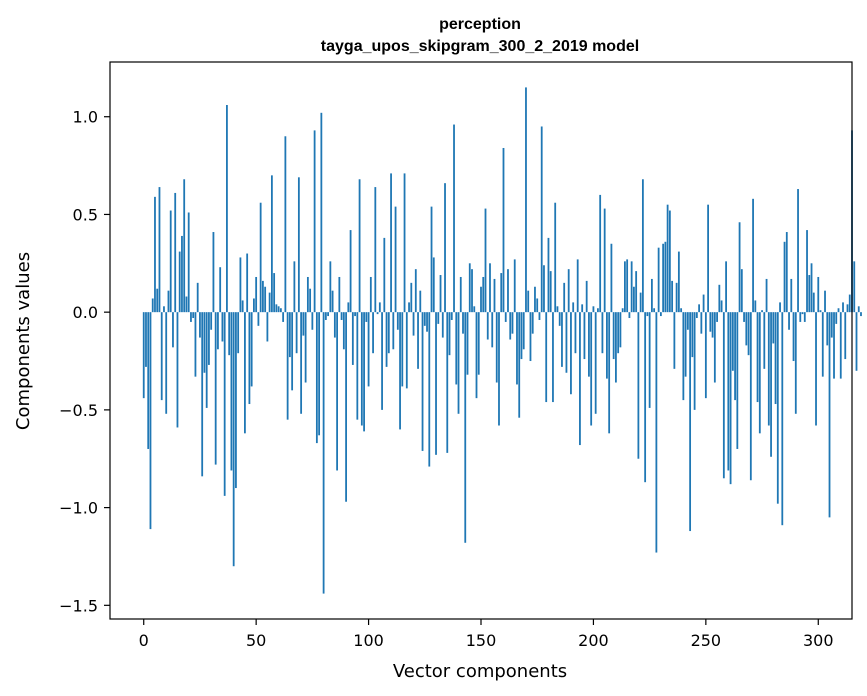 The height and width of the screenshot is (696, 867). What do you see at coordinates (480, 24) in the screenshot?
I see `chart-title: perception` at bounding box center [480, 24].